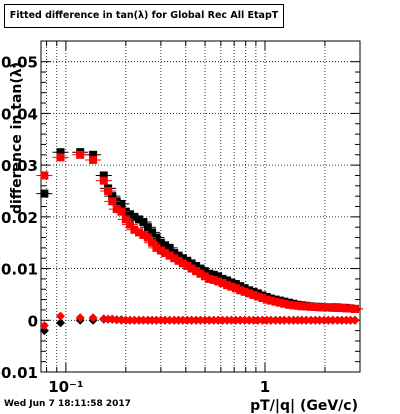  I want to click on timestamp: Wed Jun 7 18:11:58 2017, so click(67, 404).